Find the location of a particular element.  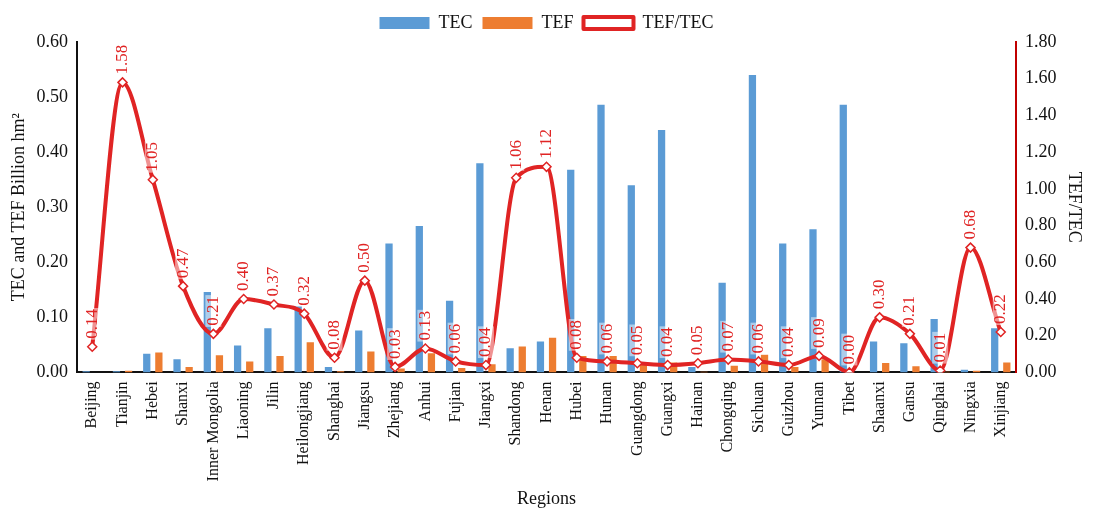

legend-label: TEC is located at coordinates (455, 21).